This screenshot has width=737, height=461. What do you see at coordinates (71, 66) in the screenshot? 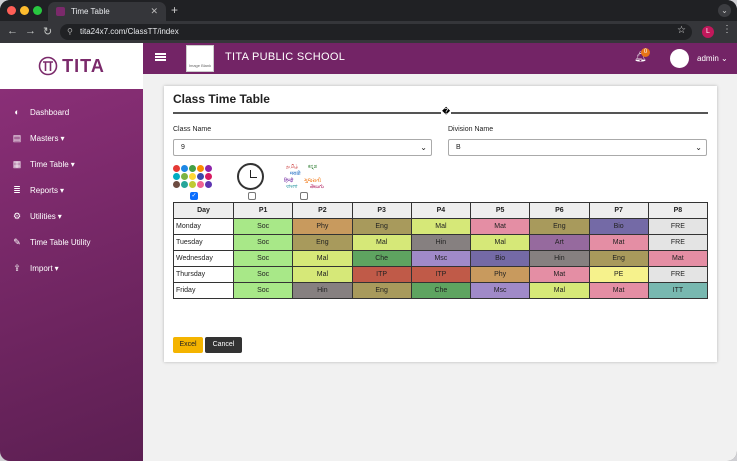
I see `brand-logo: TITA` at bounding box center [71, 66].